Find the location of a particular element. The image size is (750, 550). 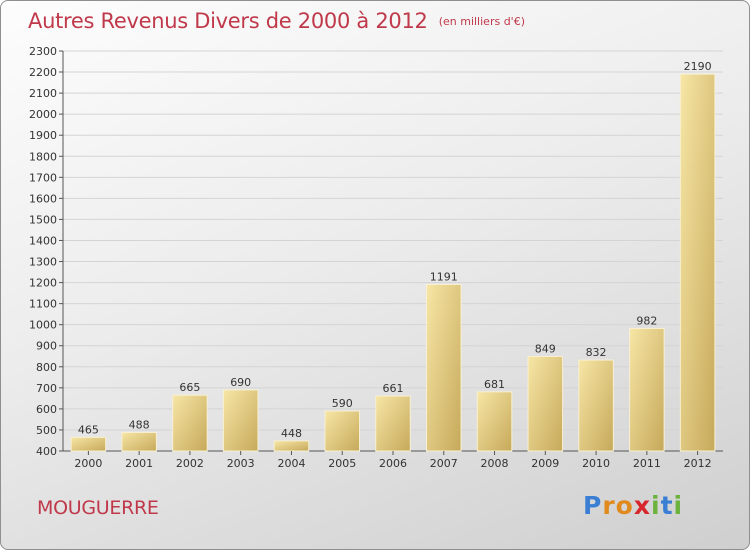

y-tick-label: 2300 is located at coordinates (43, 51).